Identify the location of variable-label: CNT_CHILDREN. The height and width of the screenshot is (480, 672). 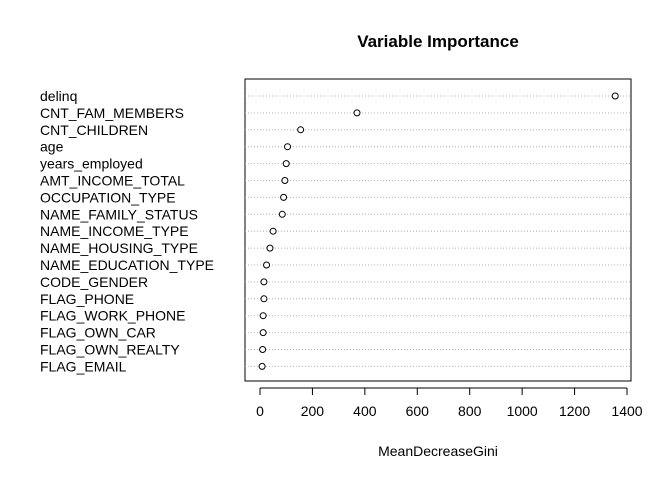
(94, 130).